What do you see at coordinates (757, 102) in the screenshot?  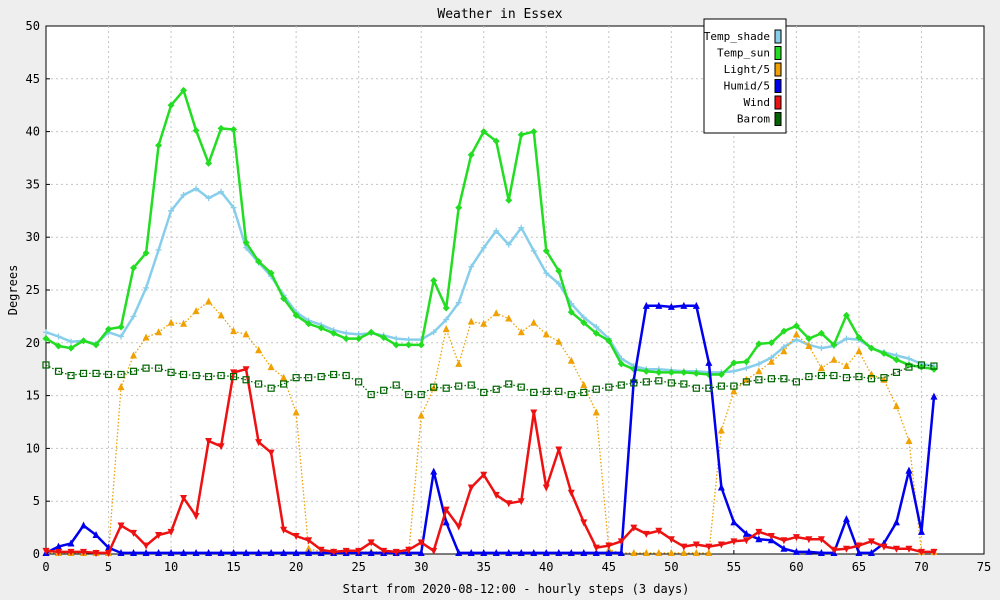 I see `legend-label: Wind` at bounding box center [757, 102].